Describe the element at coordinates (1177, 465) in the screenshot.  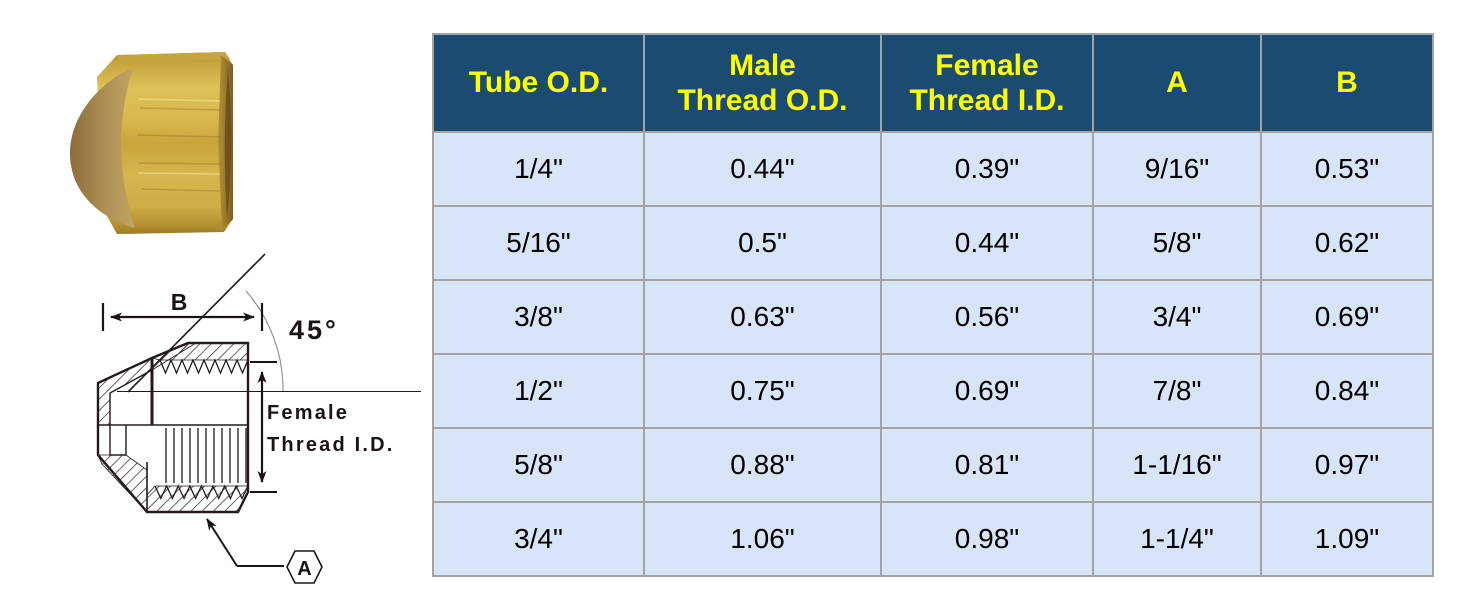
I see `table-cell: 1-1/16"` at that location.